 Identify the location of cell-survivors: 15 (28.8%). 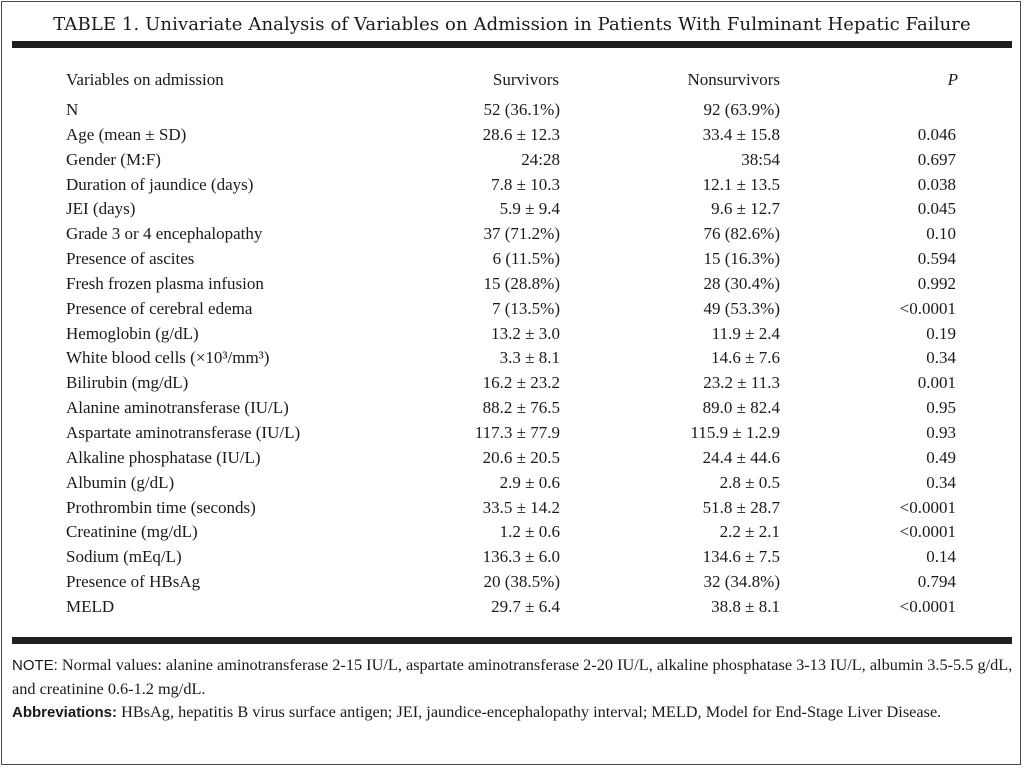
(521, 283).